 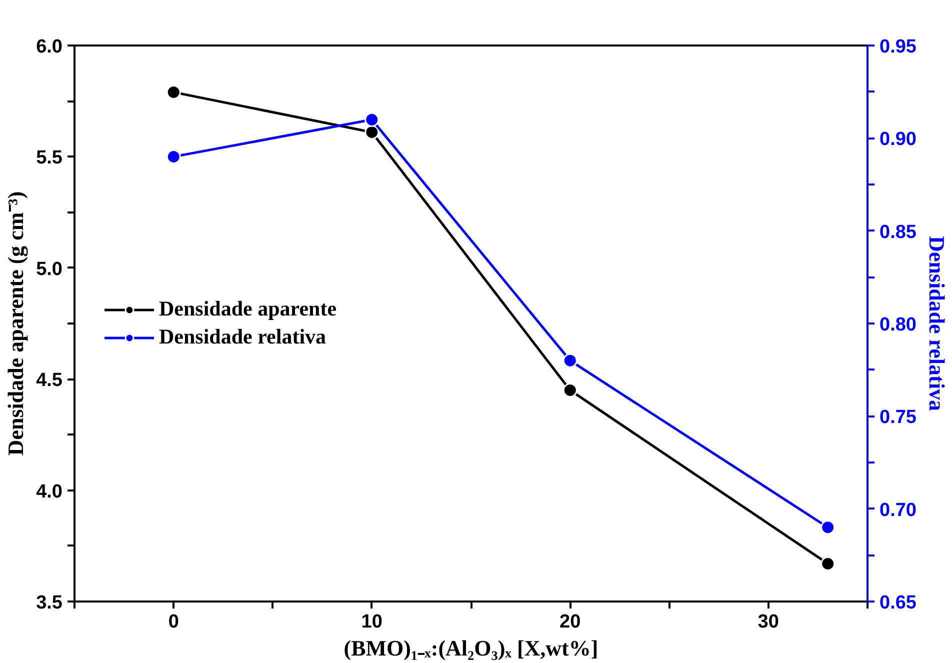 What do you see at coordinates (371, 622) in the screenshot?
I see `x-tick-label: 10` at bounding box center [371, 622].